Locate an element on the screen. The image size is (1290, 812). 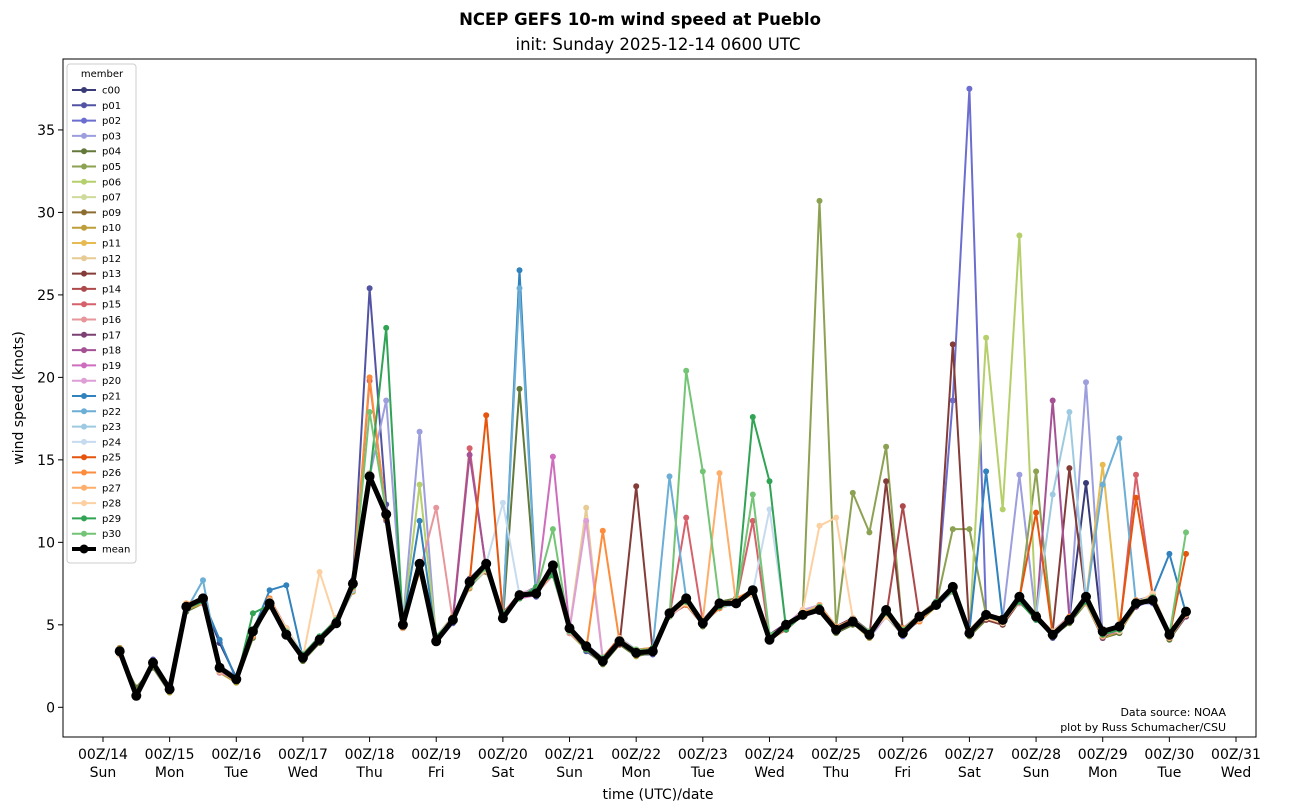
data-point-p16 is located at coordinates (436, 507).